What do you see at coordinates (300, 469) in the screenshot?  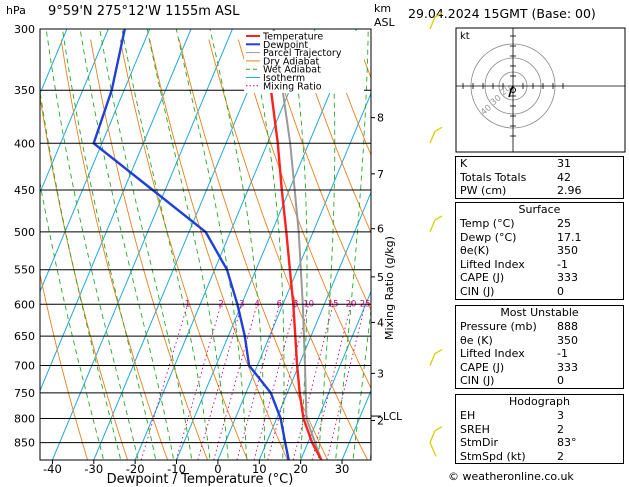 I see `x-tick-label: 20` at bounding box center [300, 469].